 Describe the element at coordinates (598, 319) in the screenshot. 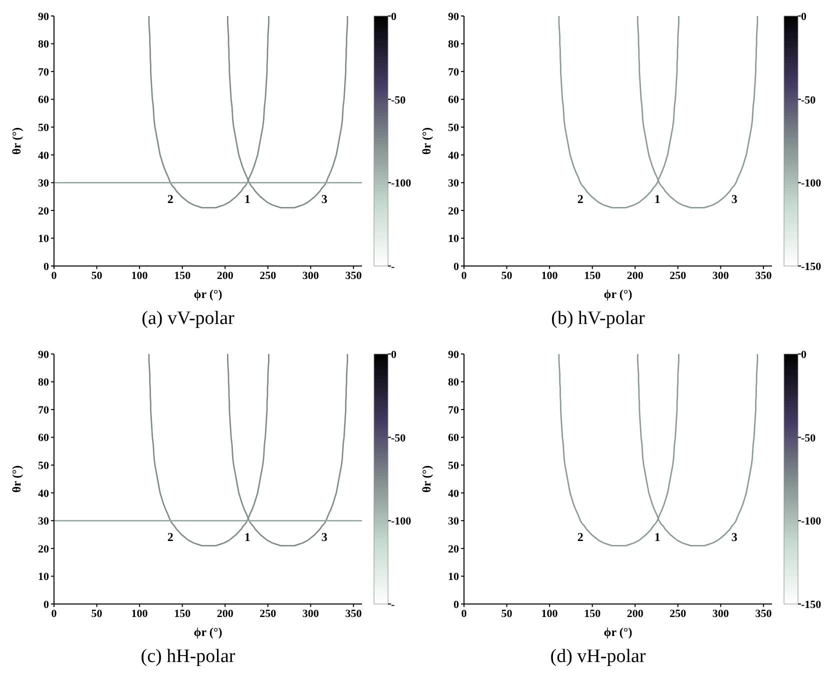

I see `text: (b) hV-polar` at that location.